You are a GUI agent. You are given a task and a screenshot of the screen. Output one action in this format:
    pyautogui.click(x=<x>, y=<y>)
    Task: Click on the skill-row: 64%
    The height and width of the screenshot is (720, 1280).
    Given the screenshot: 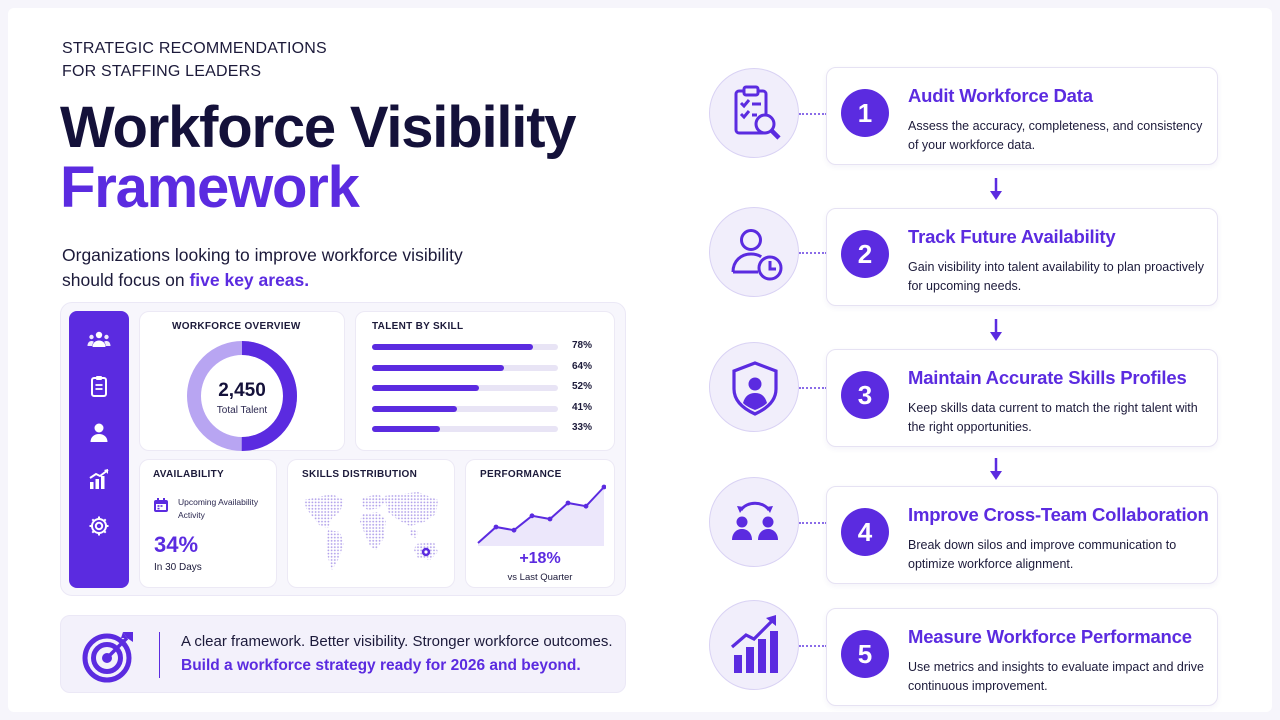 What is the action you would take?
    pyautogui.click(x=487, y=368)
    